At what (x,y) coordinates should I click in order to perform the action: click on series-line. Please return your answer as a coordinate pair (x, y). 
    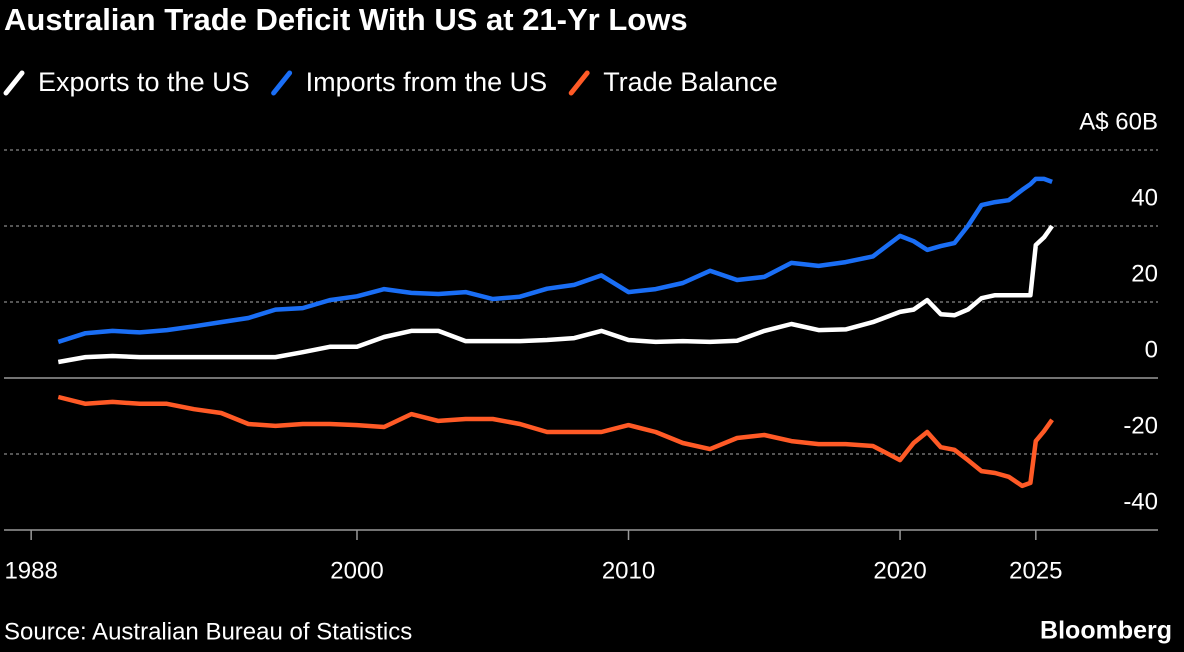
    Looking at the image, I should click on (555, 441).